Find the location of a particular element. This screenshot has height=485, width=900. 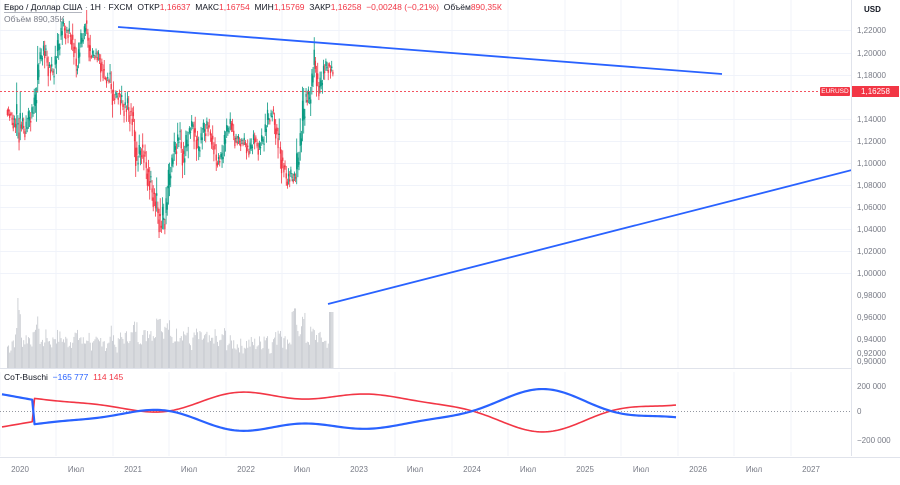

cot-tick: 200 000 is located at coordinates (871, 386).